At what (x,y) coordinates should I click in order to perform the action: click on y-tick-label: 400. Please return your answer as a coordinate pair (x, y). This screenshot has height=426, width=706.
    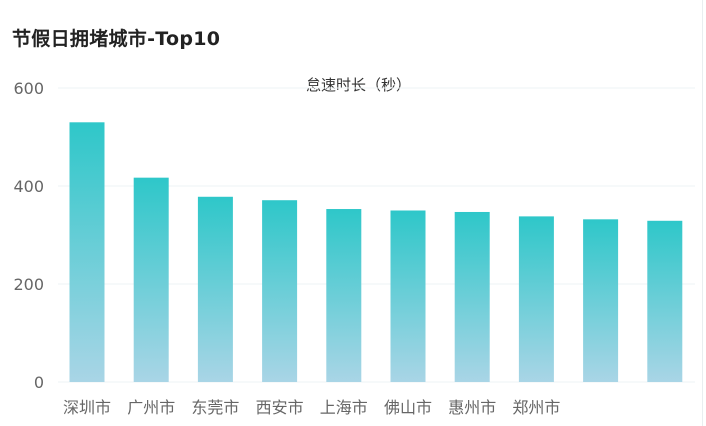
    Looking at the image, I should click on (28, 186).